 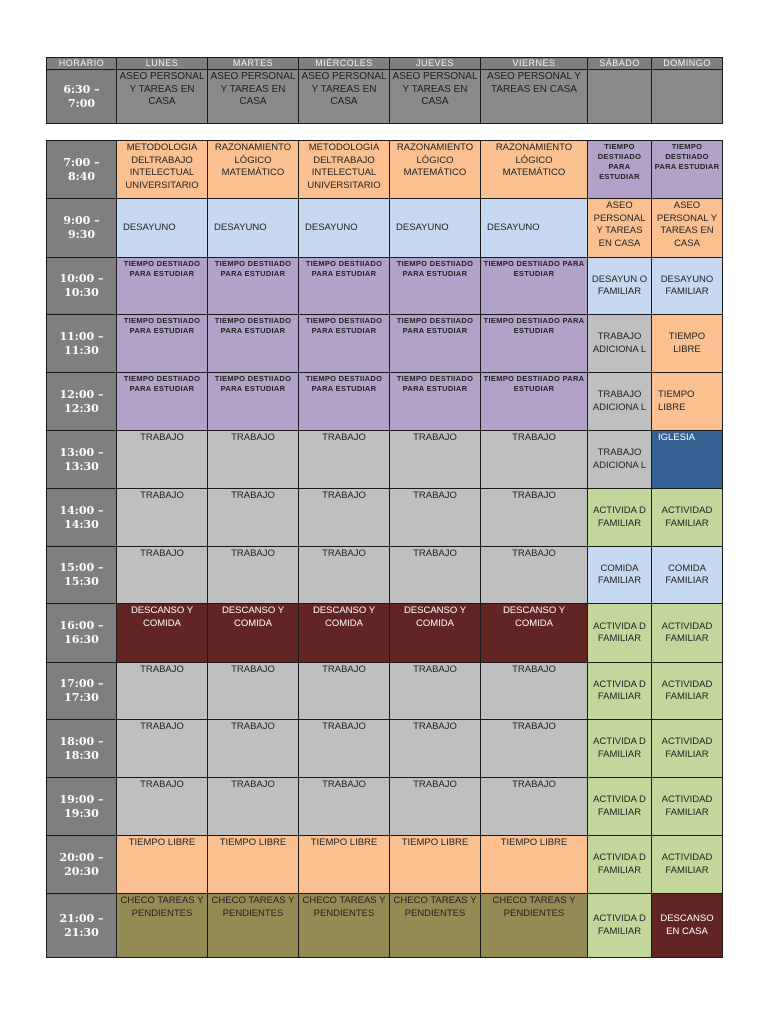 What do you see at coordinates (81, 748) in the screenshot?
I see `time-slot: 18:00 – 18:30` at bounding box center [81, 748].